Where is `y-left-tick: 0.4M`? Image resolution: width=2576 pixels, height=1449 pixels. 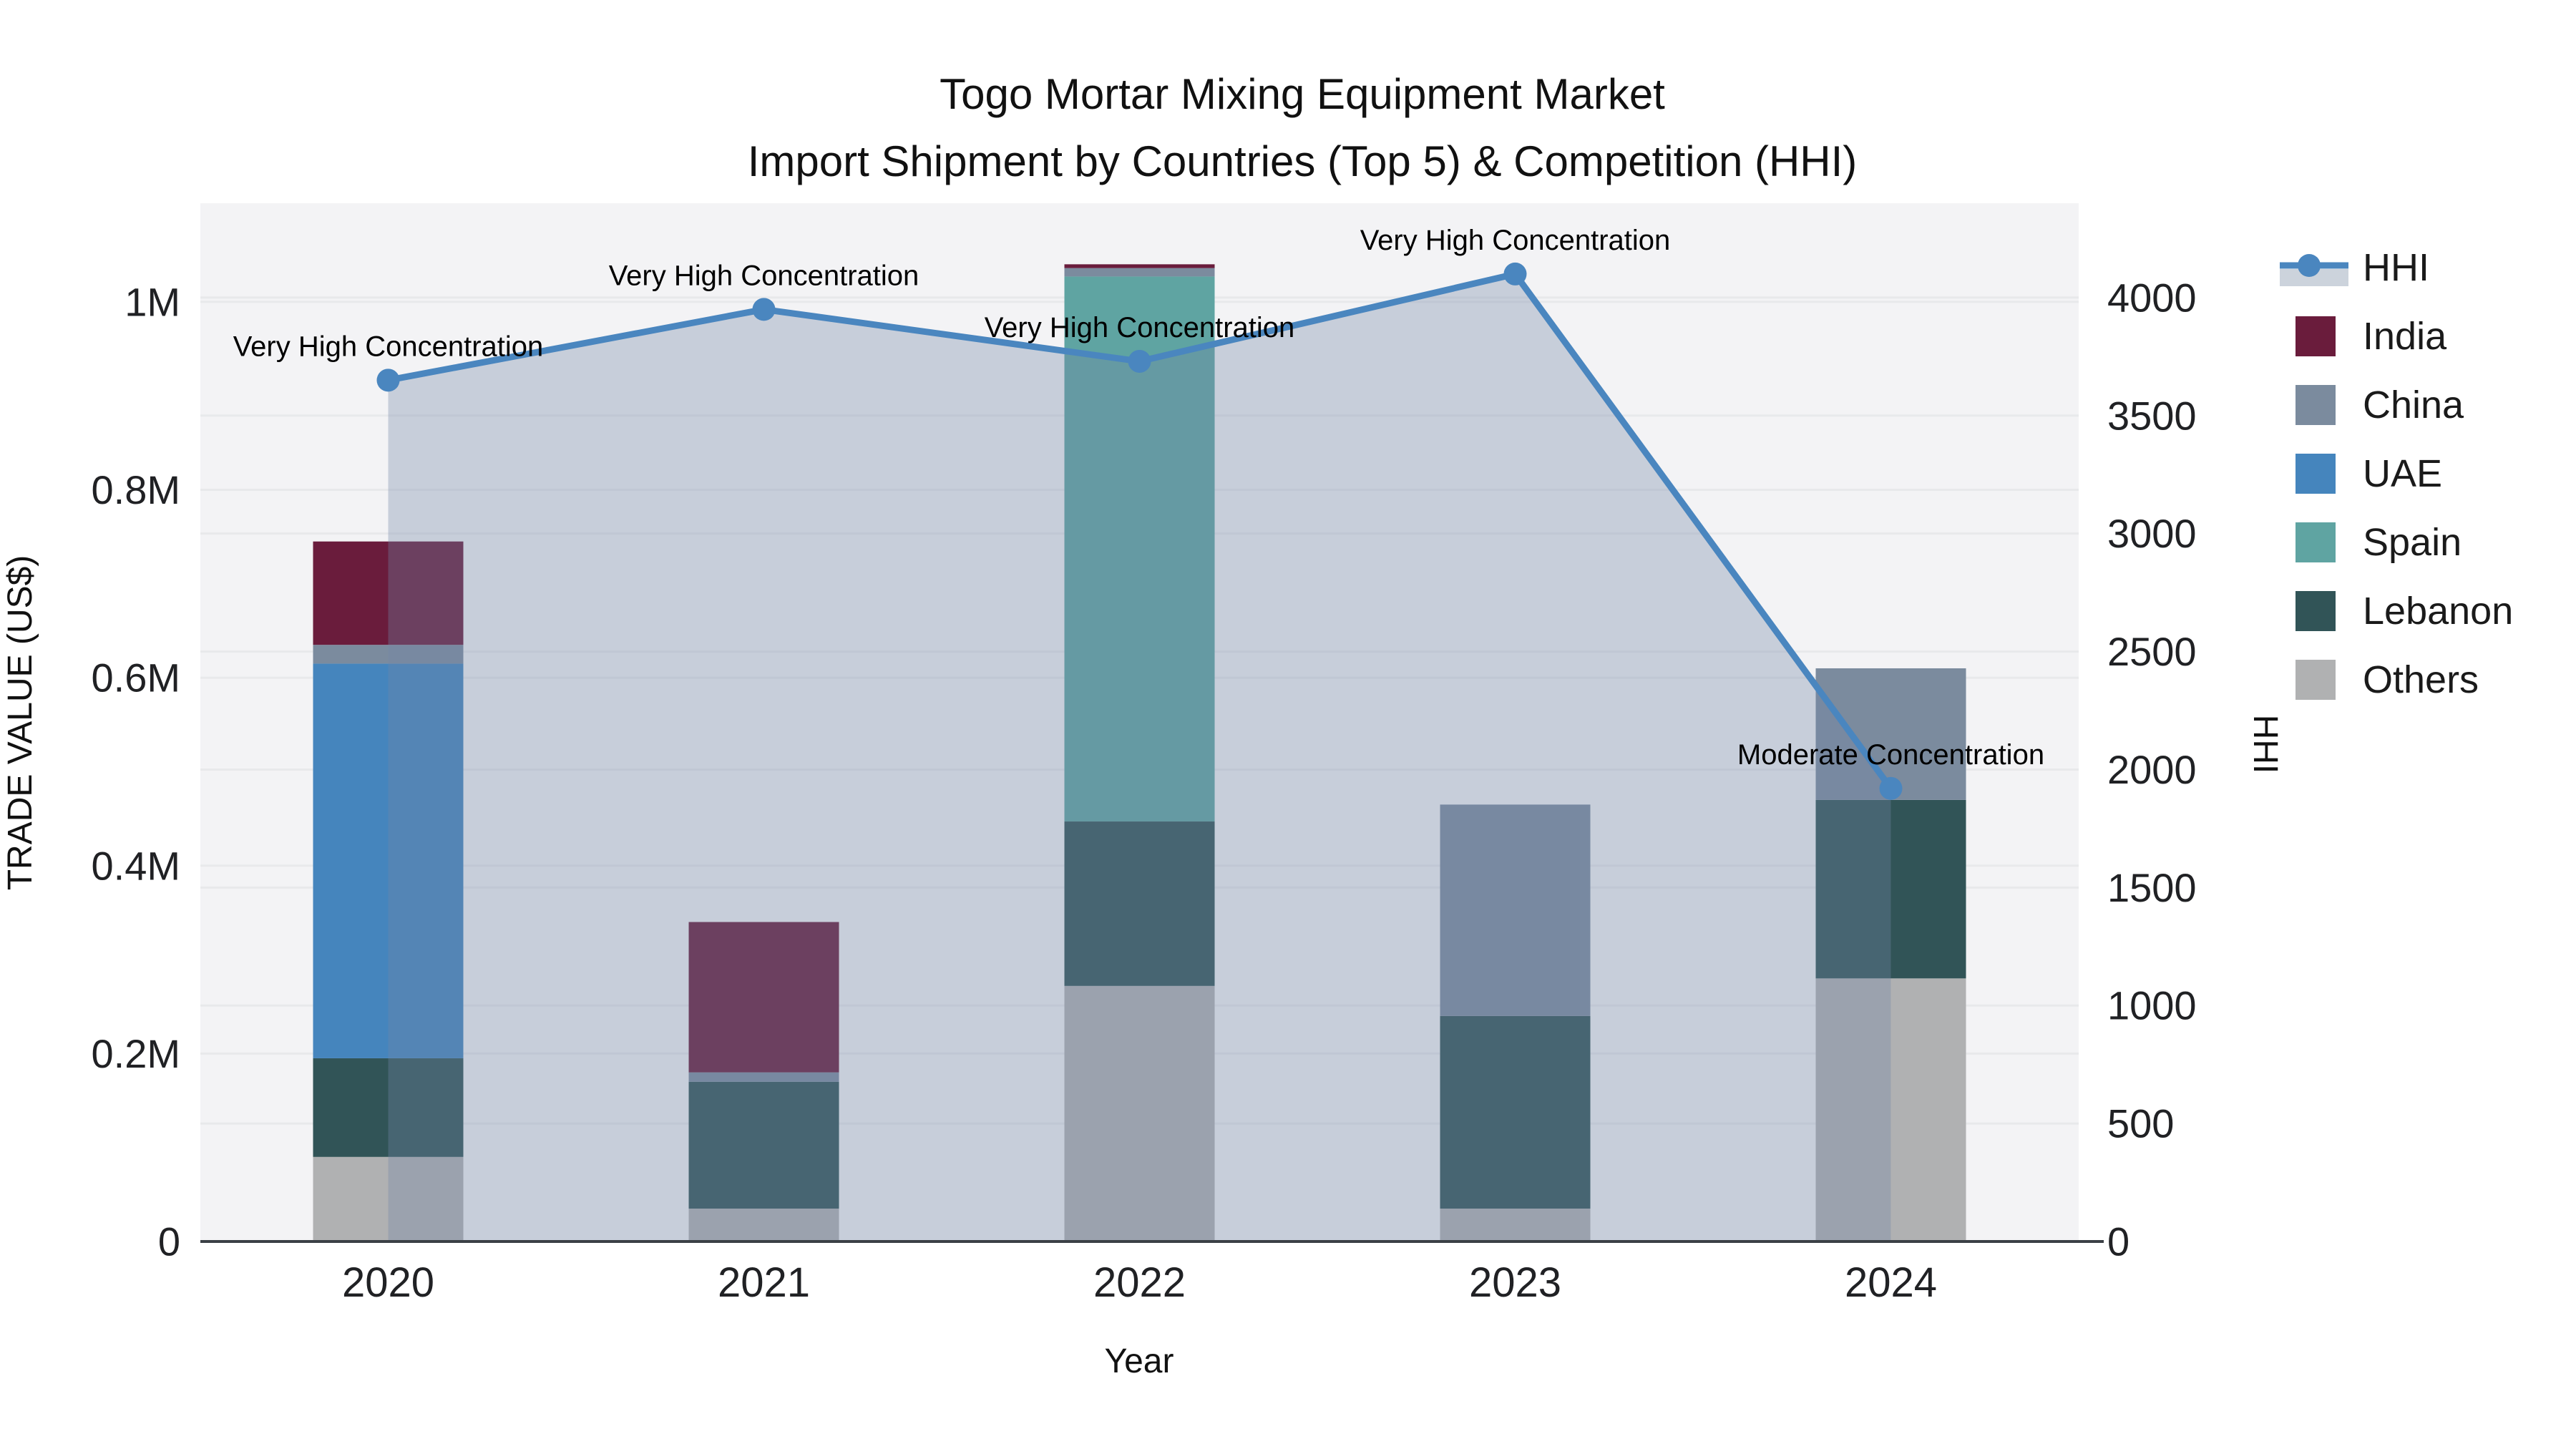
y-left-tick: 0.4M is located at coordinates (136, 865).